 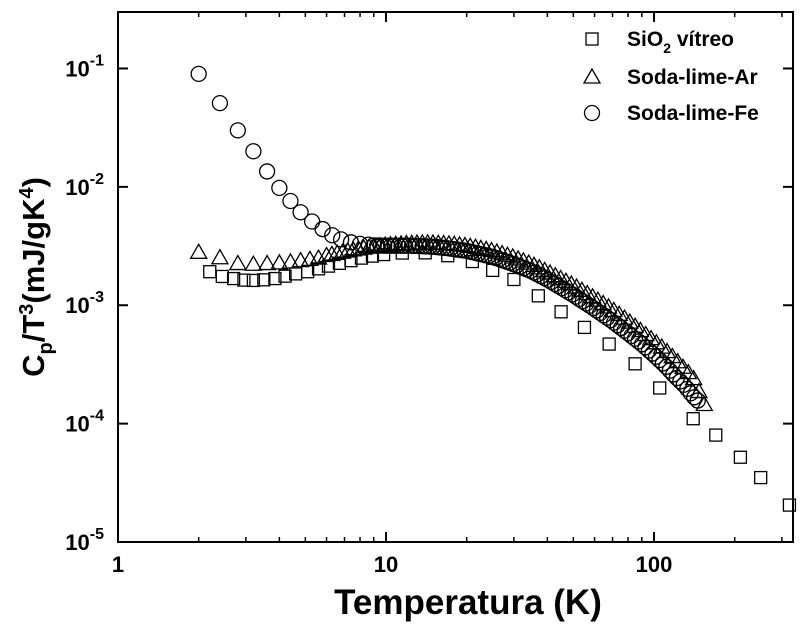 What do you see at coordinates (33, 366) in the screenshot?
I see `y-title-part-0: C` at bounding box center [33, 366].